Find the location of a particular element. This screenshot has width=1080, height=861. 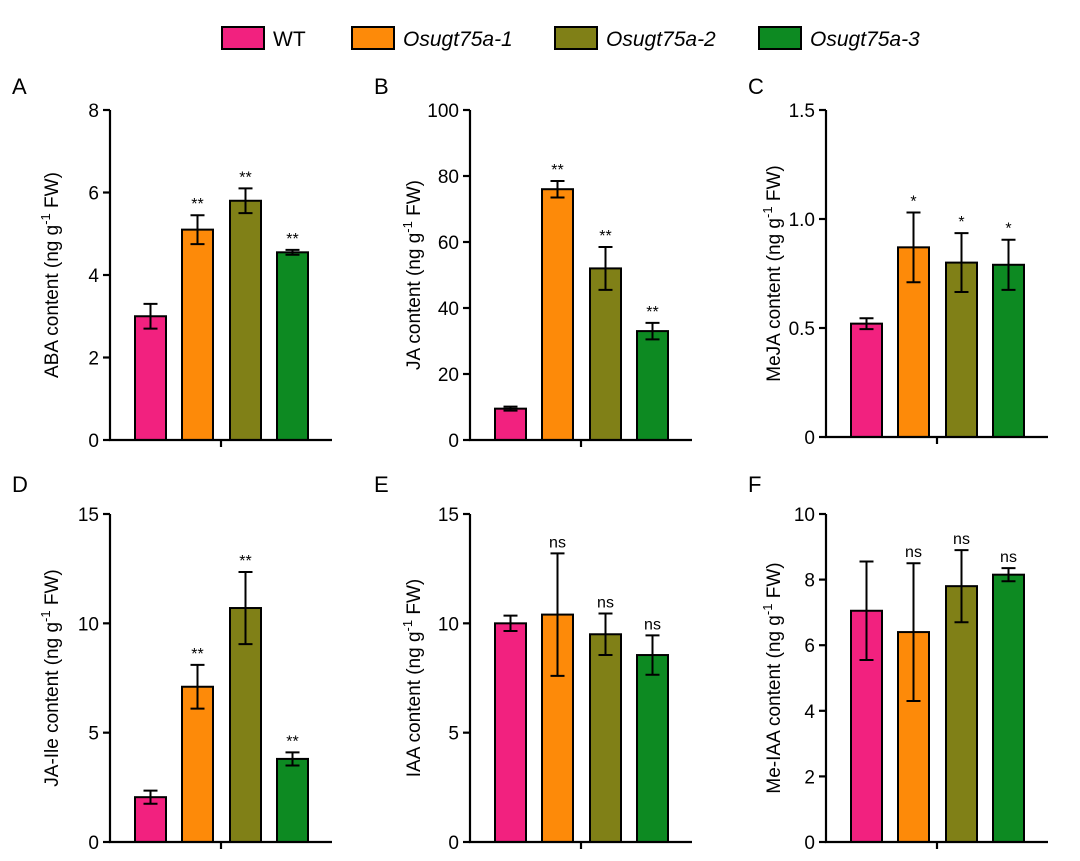

panel-letter: A is located at coordinates (19, 86).